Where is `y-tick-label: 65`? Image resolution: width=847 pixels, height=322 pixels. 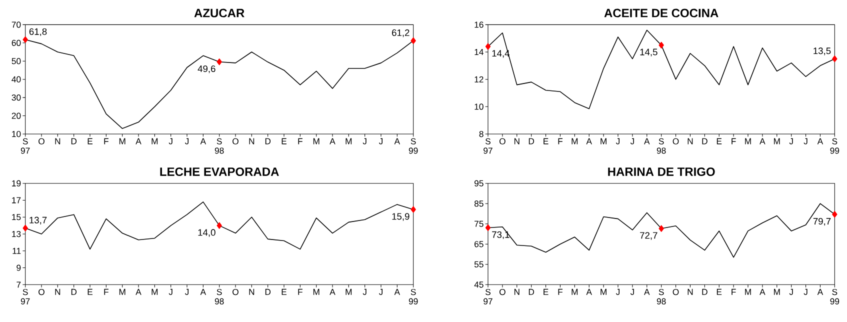
y-tick-label: 65 is located at coordinates (479, 244).